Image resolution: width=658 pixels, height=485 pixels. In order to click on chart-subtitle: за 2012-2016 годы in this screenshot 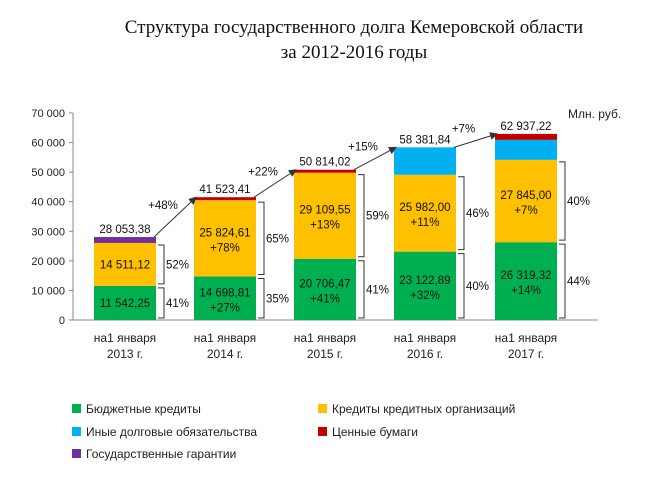, I will do `click(354, 52)`.